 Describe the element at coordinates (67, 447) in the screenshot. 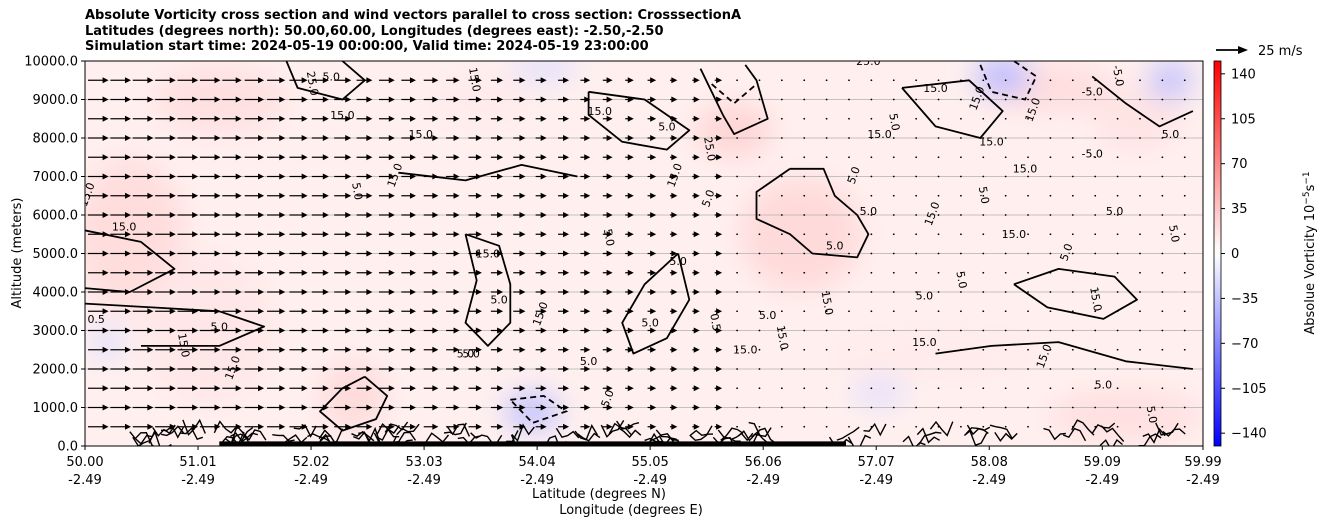

I see `y-tick-label: 0.0` at that location.